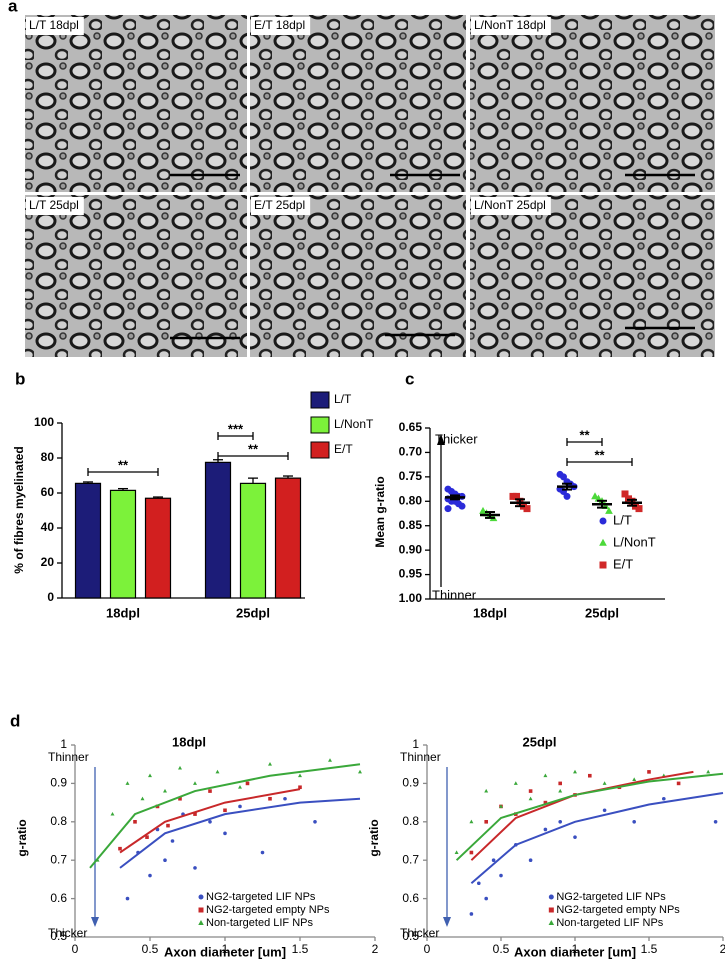 This screenshot has height=962, width=725. I want to click on x-tick-label: 1, so click(575, 949).